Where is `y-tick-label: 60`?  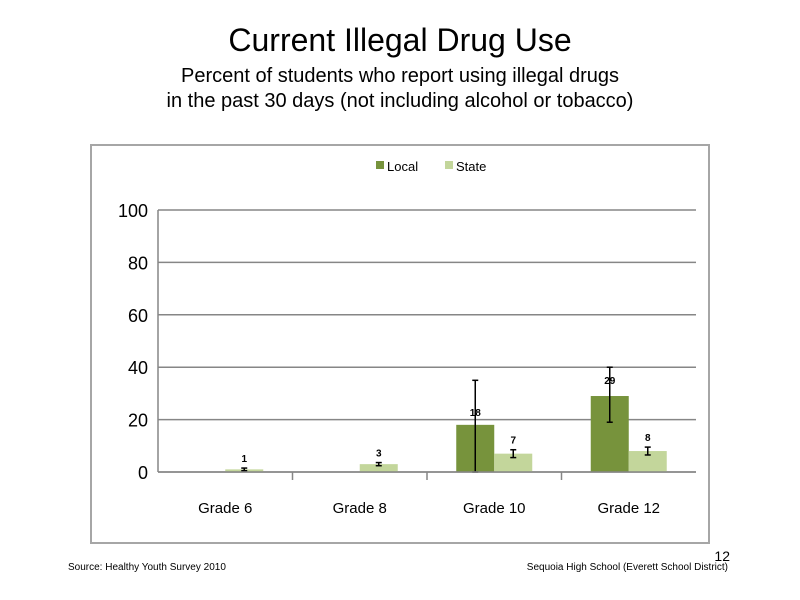 y-tick-label: 60 is located at coordinates (138, 316).